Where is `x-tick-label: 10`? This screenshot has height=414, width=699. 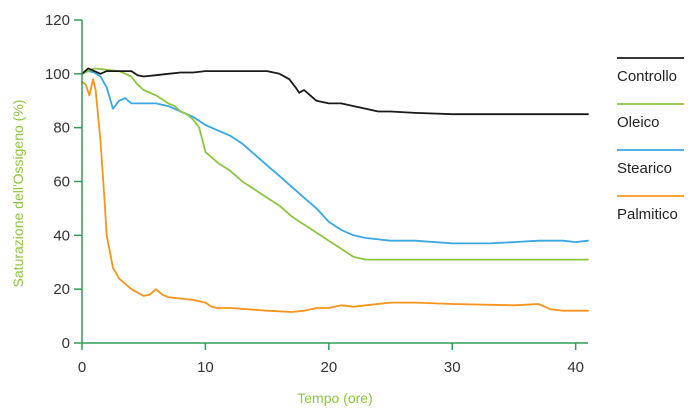
x-tick-label: 10 is located at coordinates (205, 367).